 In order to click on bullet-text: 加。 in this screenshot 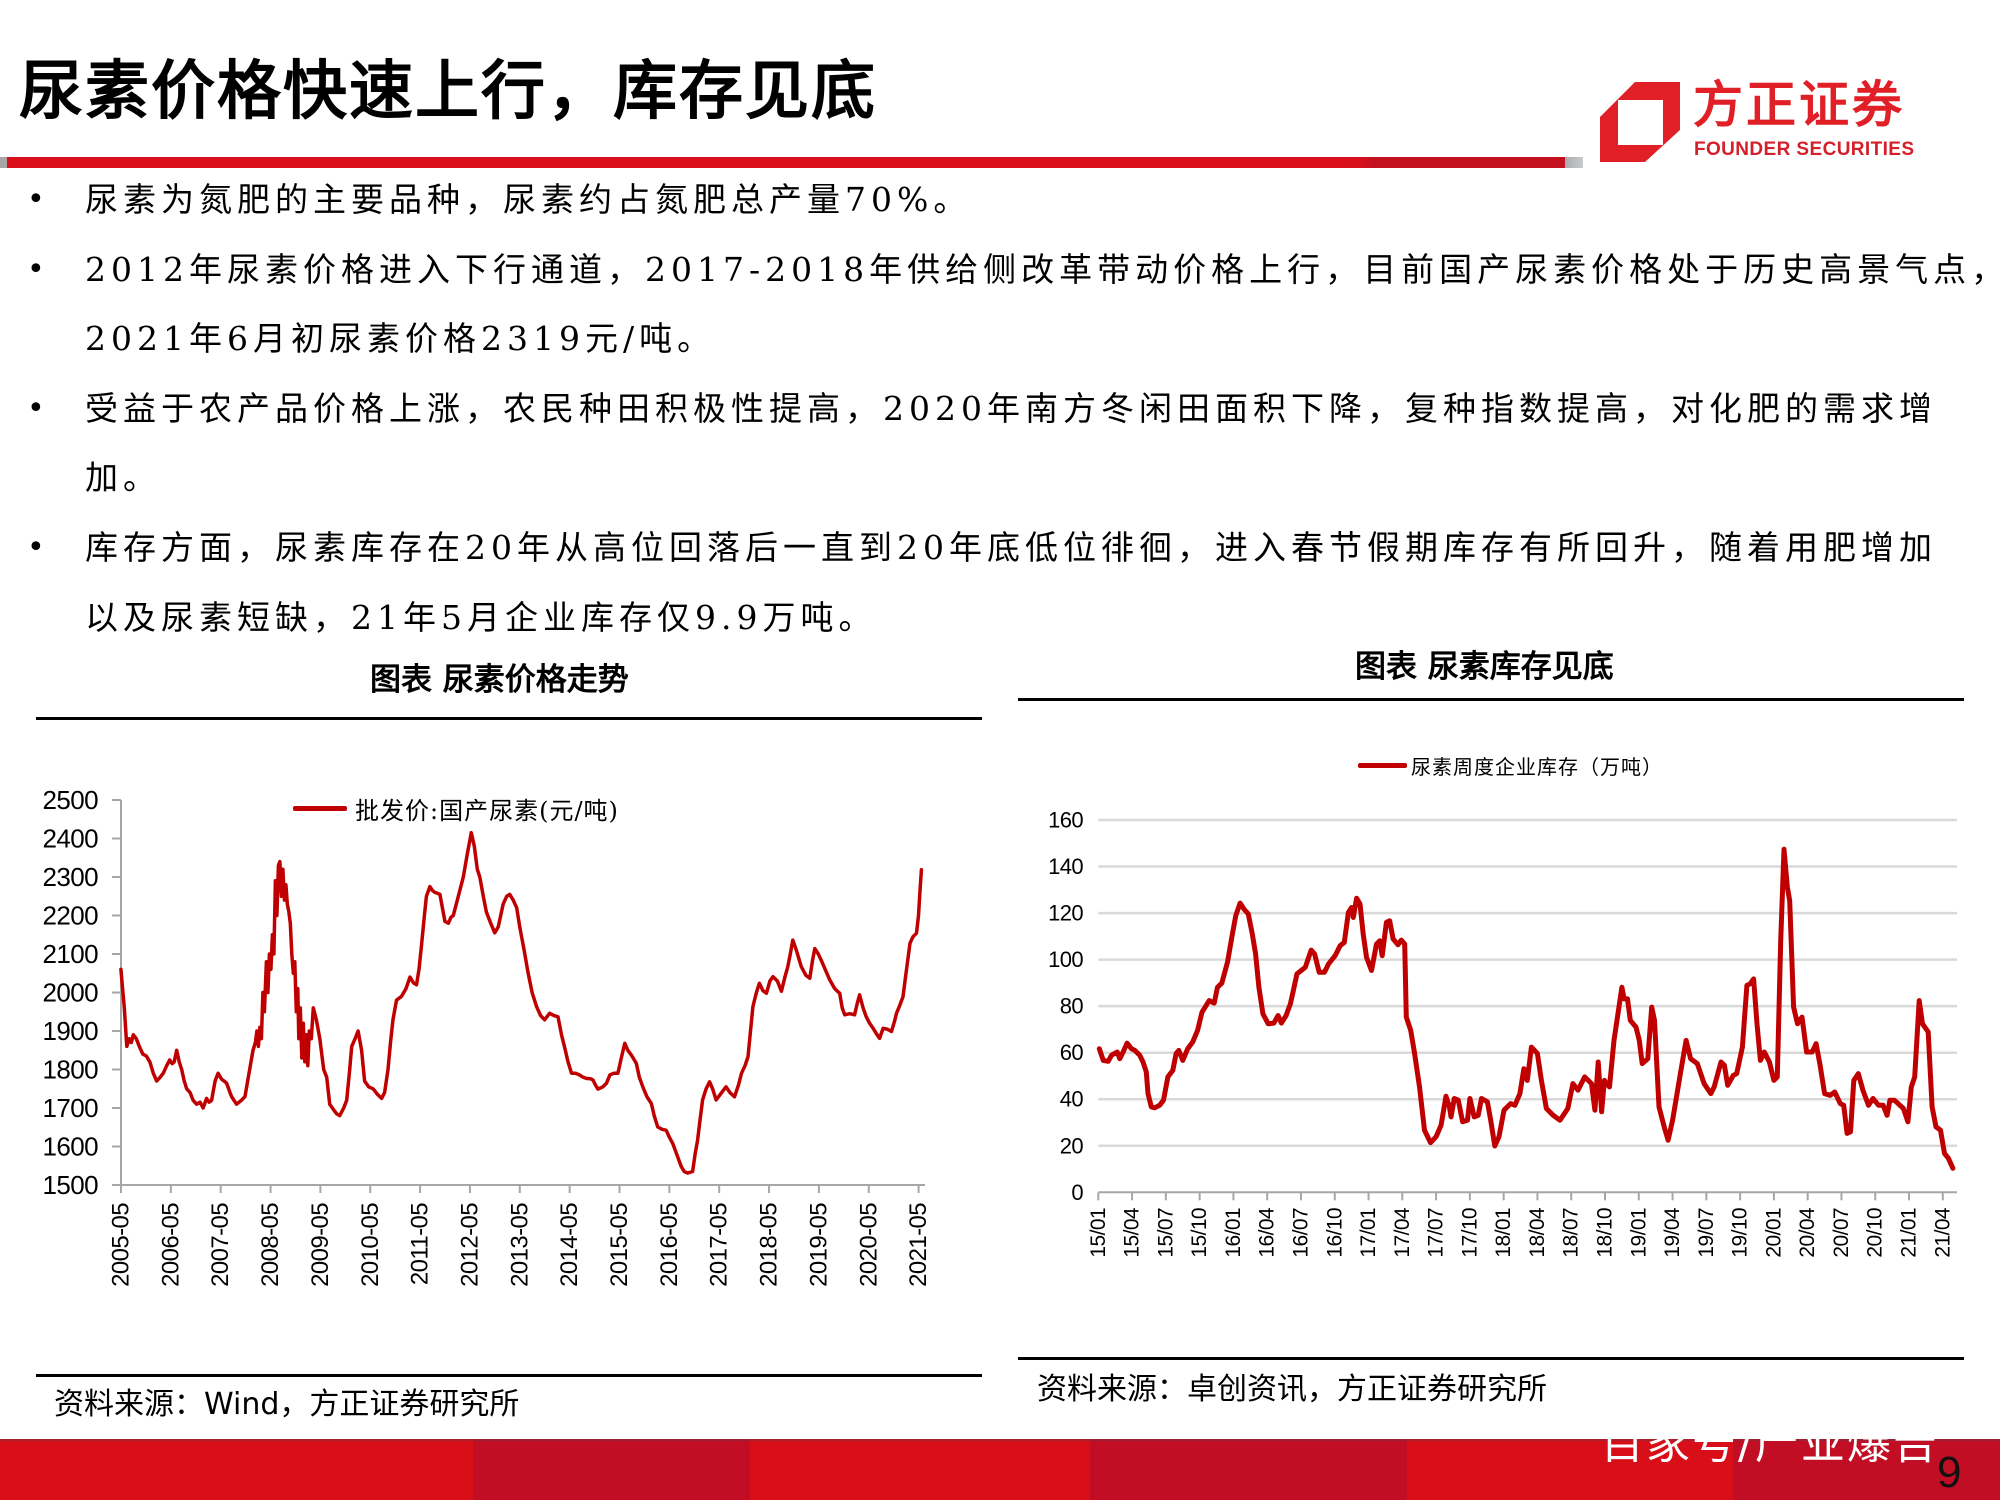, I will do `click(123, 478)`.